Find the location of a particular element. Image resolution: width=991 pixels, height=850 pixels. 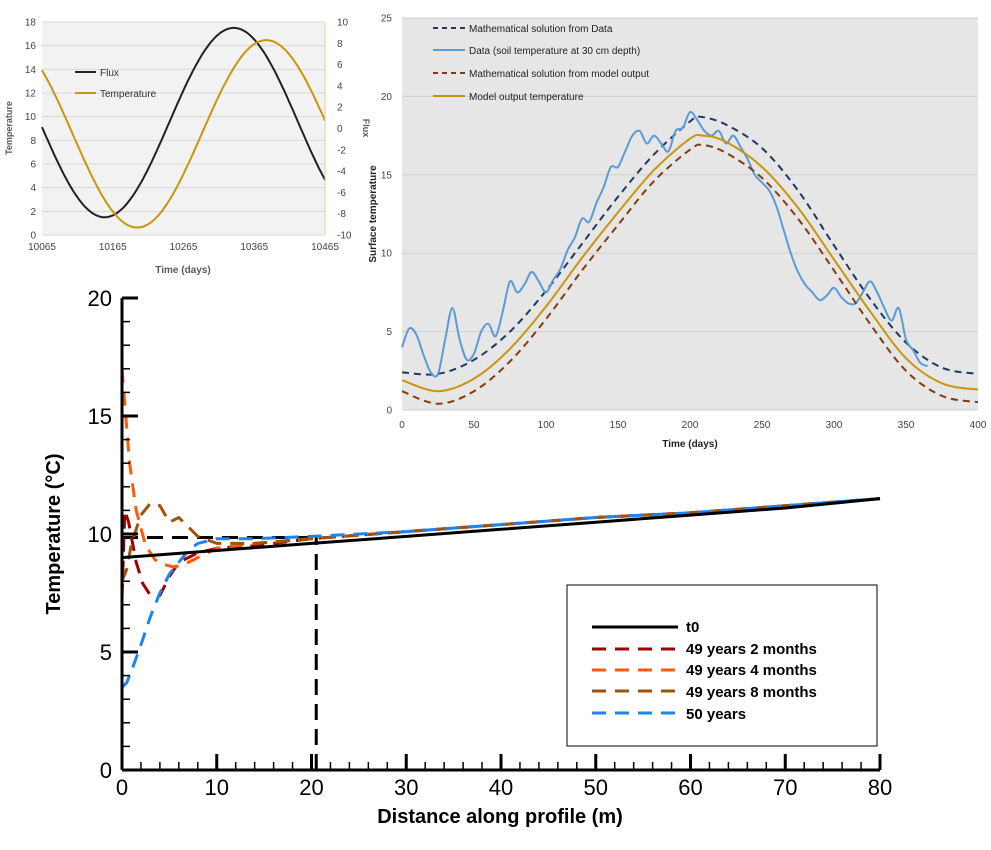

y2-axis-title: Flux is located at coordinates (366, 128).